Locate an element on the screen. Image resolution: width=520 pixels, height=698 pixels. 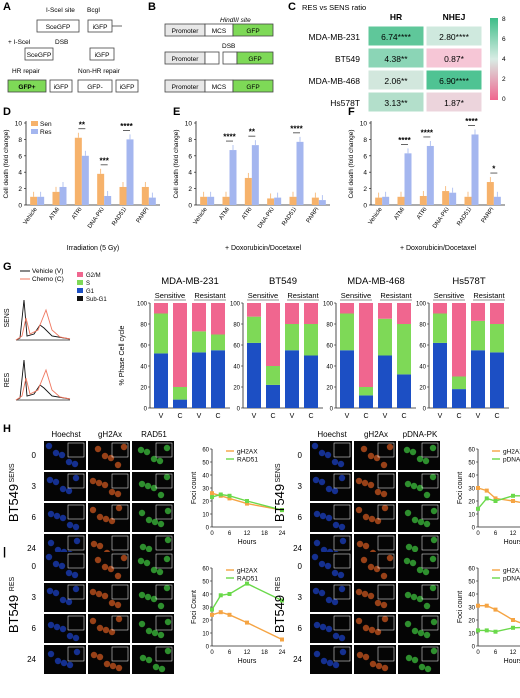
g-y-axis-label: % Phase Cell cycle is located at coordinates (122, 355).